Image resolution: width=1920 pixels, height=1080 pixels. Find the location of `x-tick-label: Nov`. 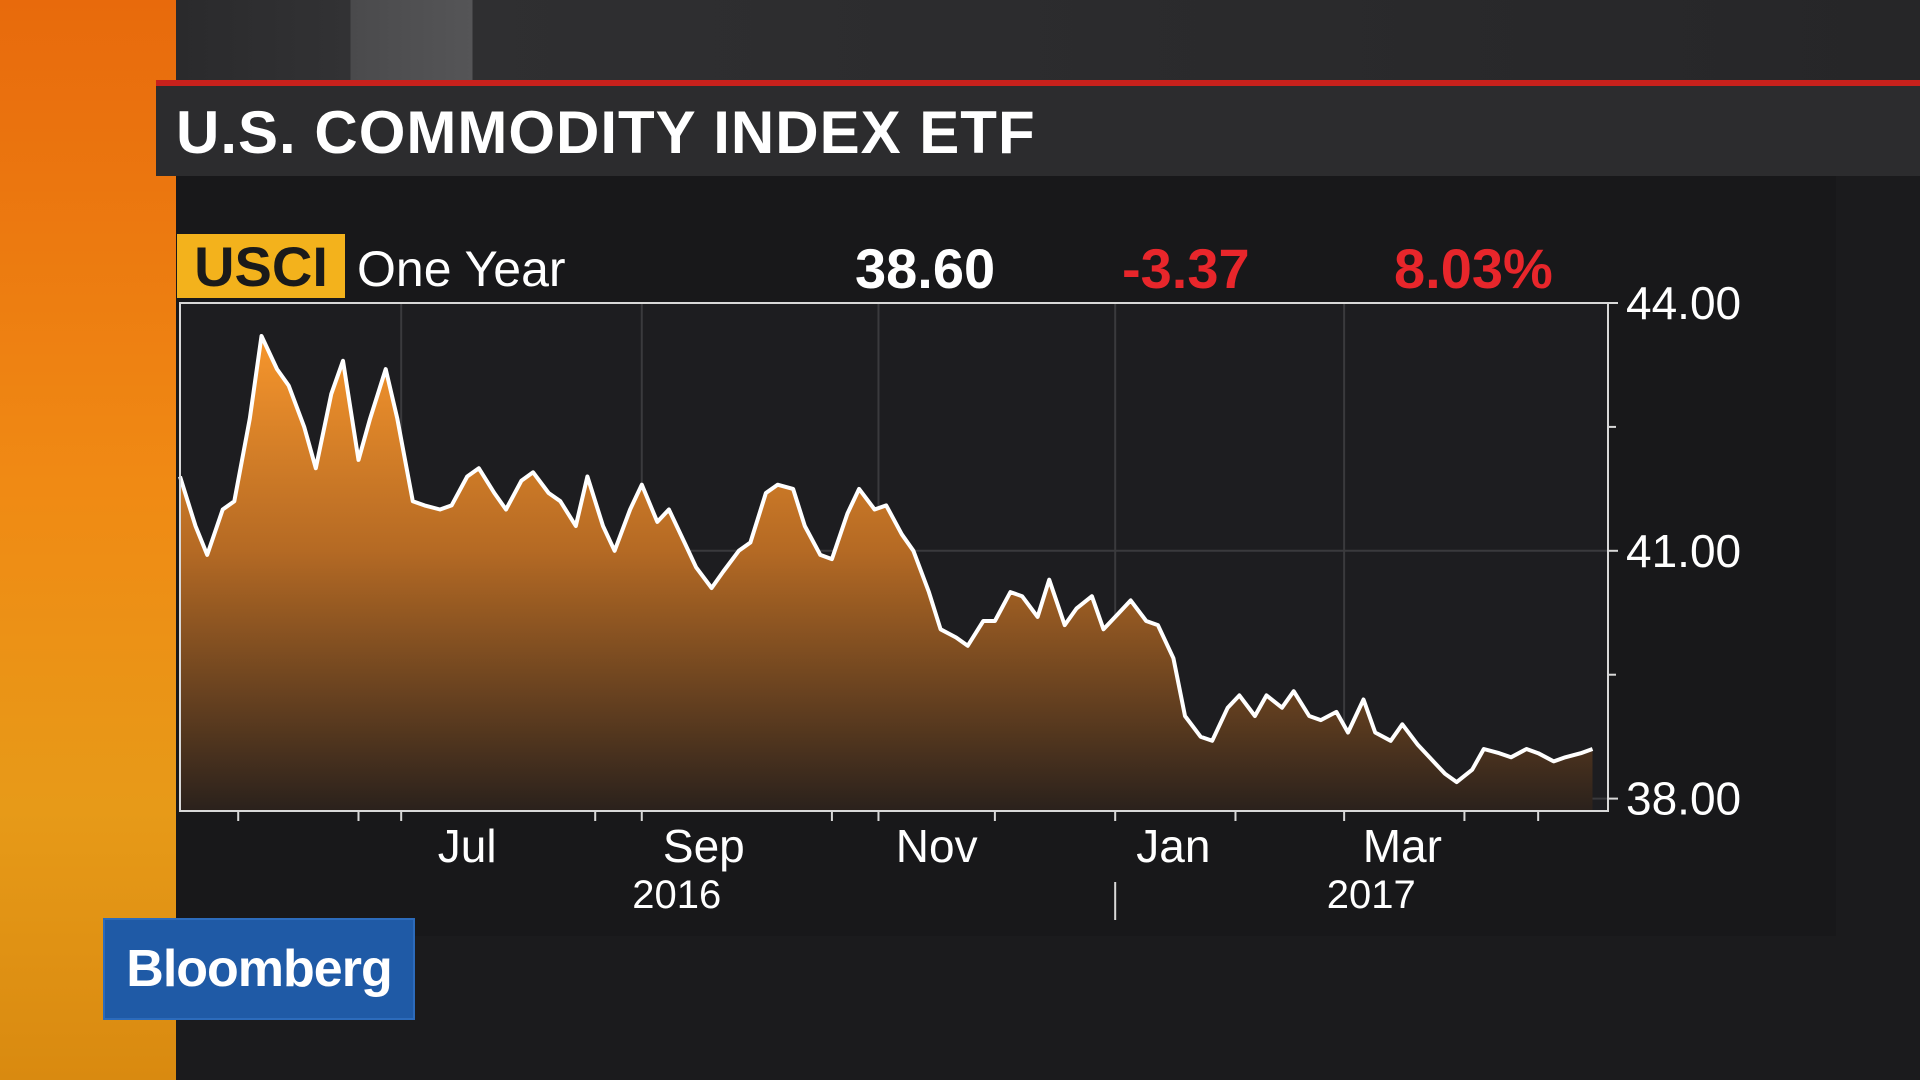

x-tick-label: Nov is located at coordinates (937, 846).